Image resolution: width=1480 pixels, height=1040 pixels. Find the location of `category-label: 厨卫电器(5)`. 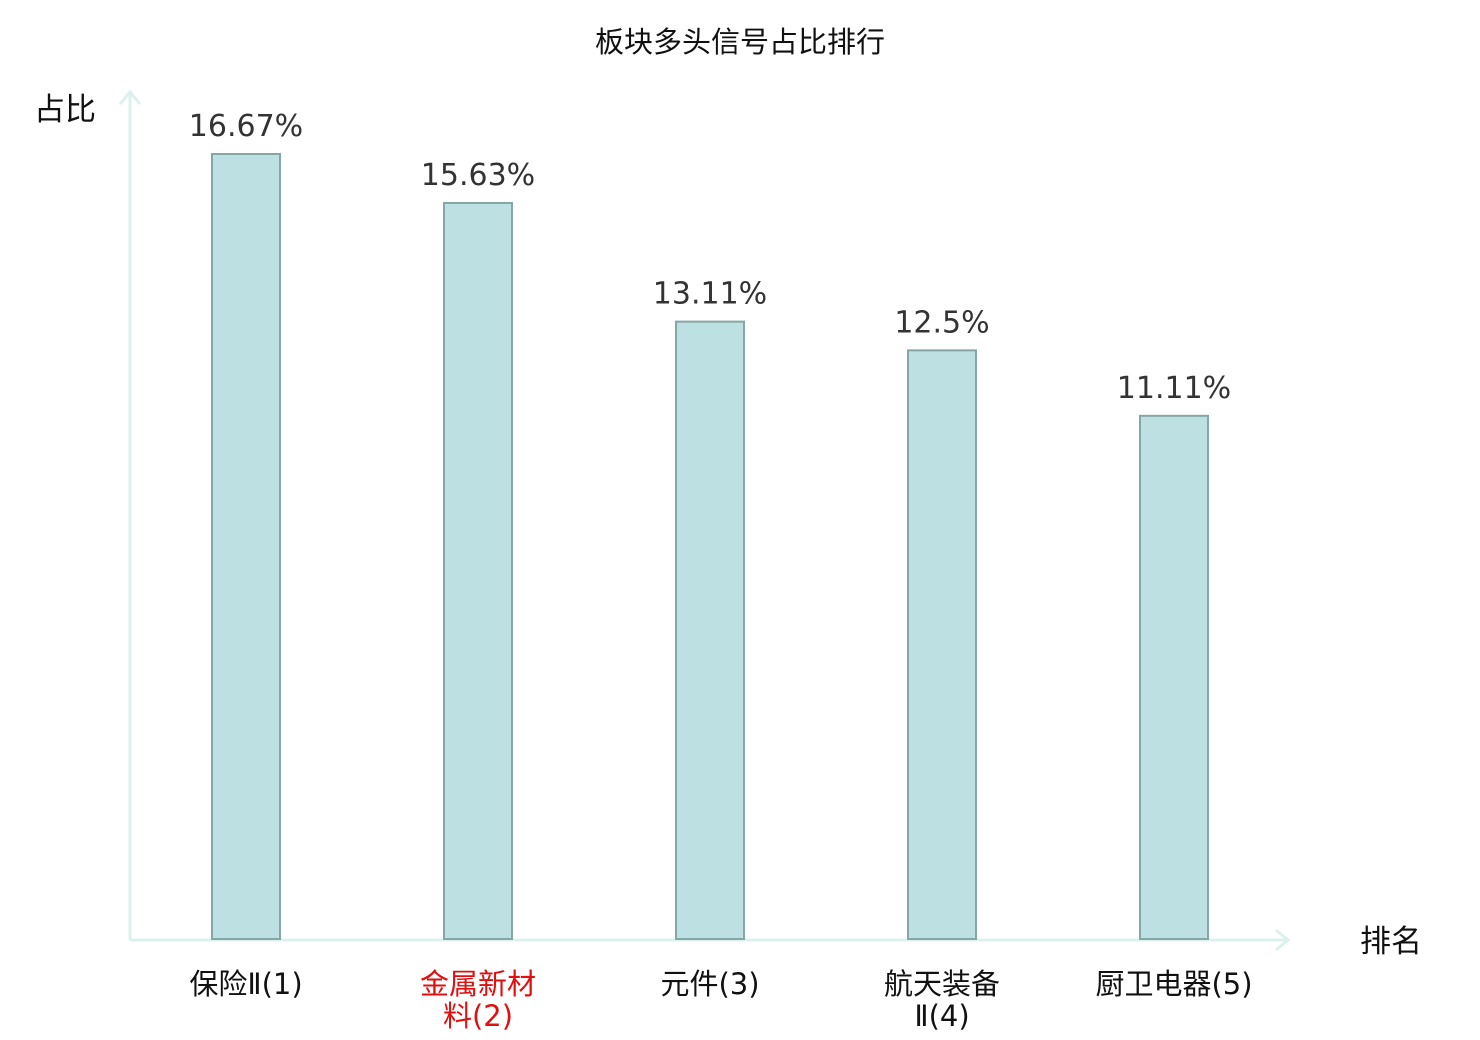

category-label: 厨卫电器(5) is located at coordinates (1173, 984).